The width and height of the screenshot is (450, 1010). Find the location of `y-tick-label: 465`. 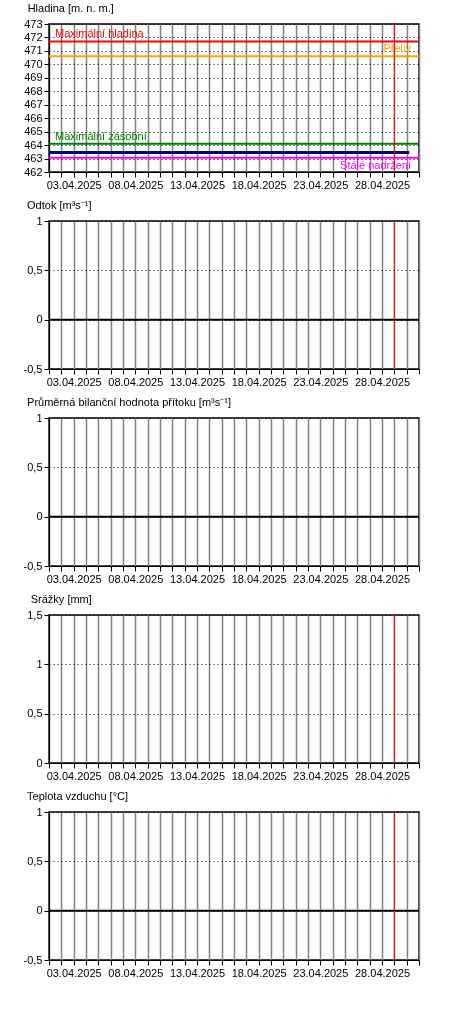

y-tick-label: 465 is located at coordinates (33, 131).